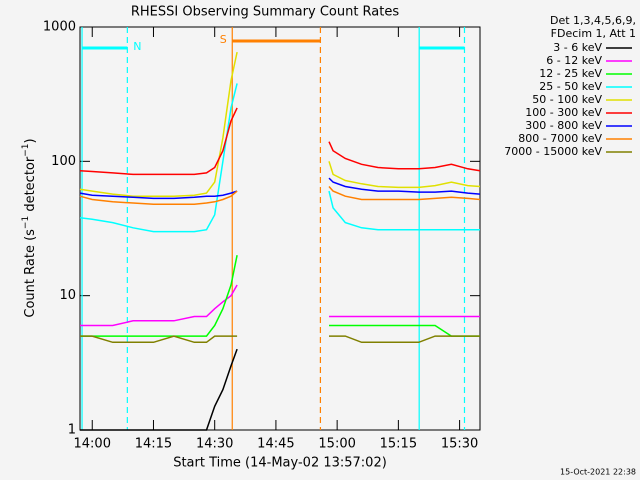  I want to click on legend-label: 12 - 25 keV, so click(570, 73).